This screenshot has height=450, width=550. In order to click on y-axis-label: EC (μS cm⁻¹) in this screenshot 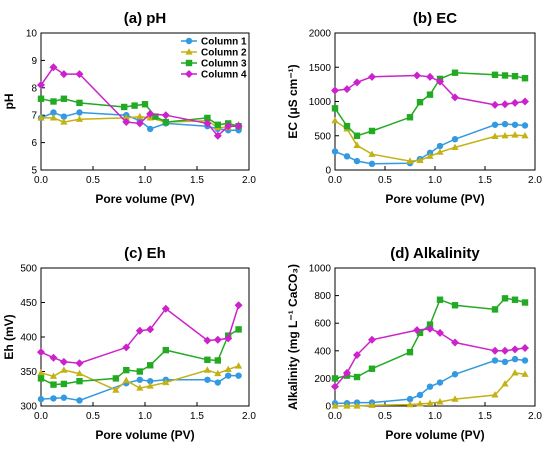, I will do `click(293, 101)`.